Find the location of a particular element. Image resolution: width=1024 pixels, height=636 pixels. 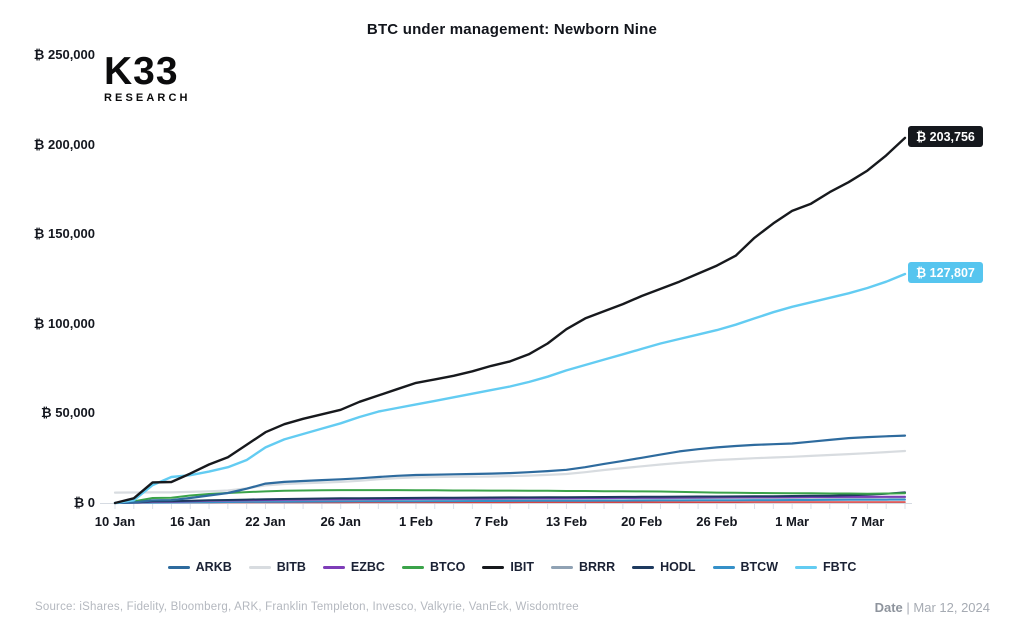

logo-research-text: RESEARCH is located at coordinates (147, 98).